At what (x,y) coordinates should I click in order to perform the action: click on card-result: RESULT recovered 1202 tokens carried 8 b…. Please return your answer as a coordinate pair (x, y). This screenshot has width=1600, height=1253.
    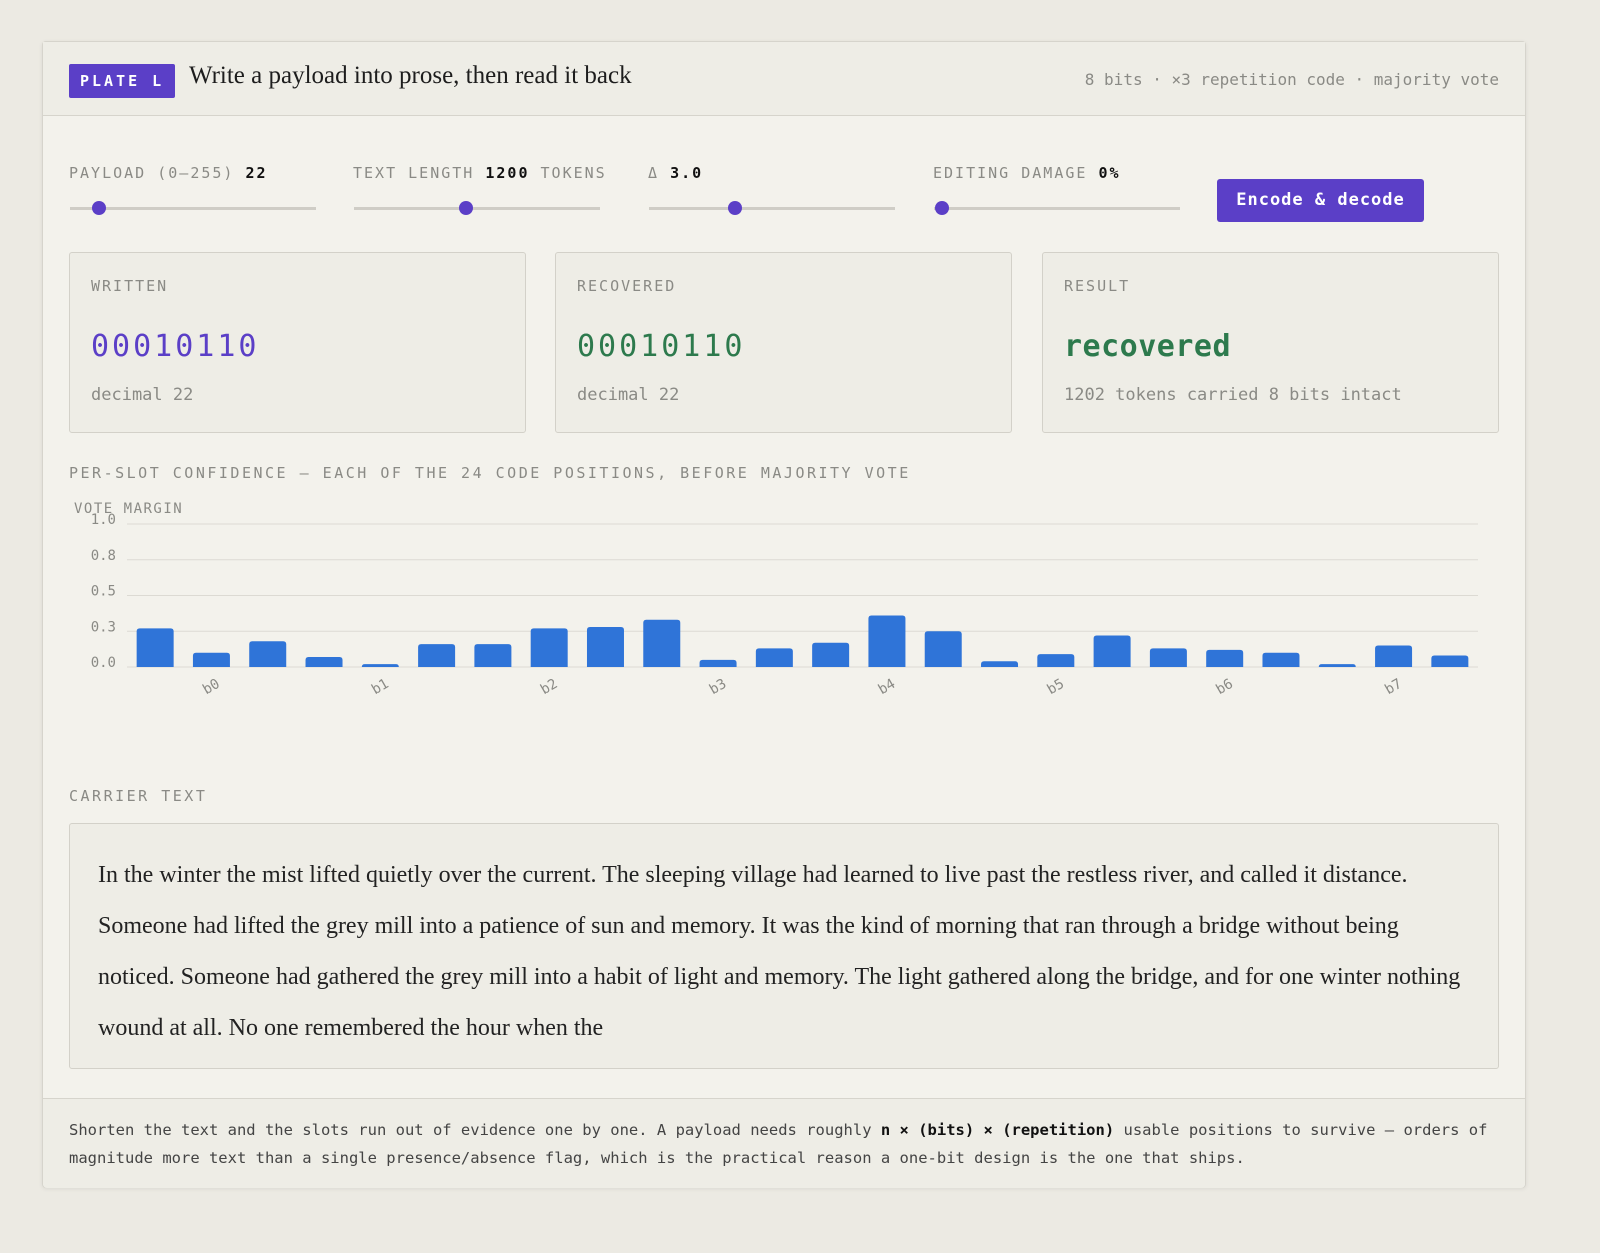
    Looking at the image, I should click on (1270, 342).